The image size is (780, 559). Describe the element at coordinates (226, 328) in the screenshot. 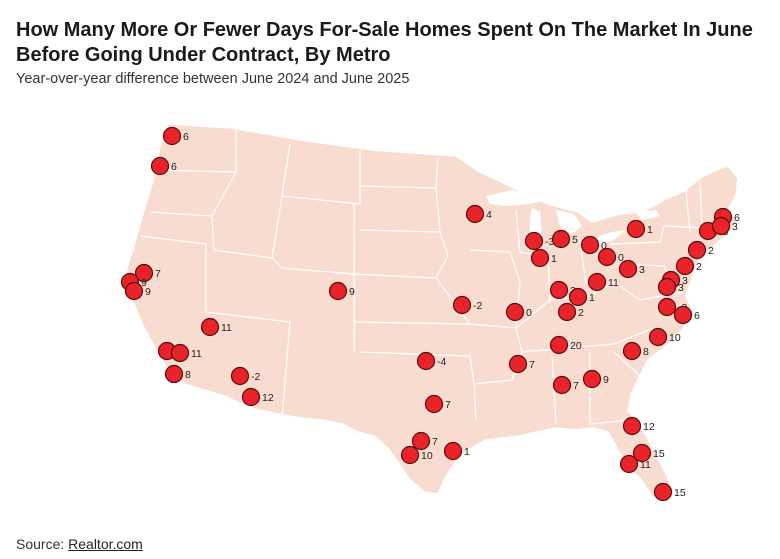

I see `metro-marker-label: 11` at that location.